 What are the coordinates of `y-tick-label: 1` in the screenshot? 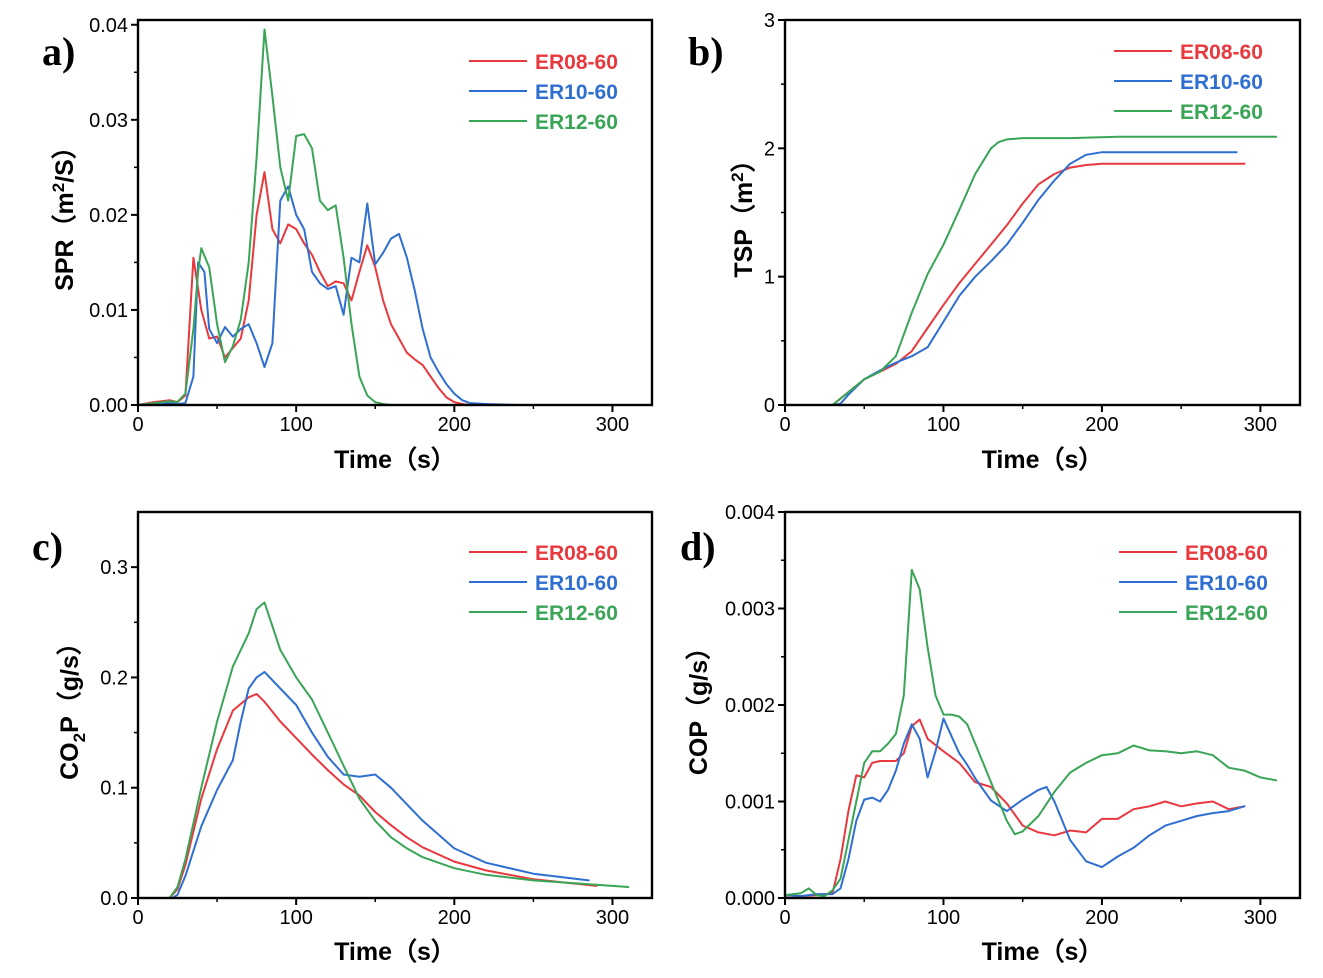 It's located at (769, 278).